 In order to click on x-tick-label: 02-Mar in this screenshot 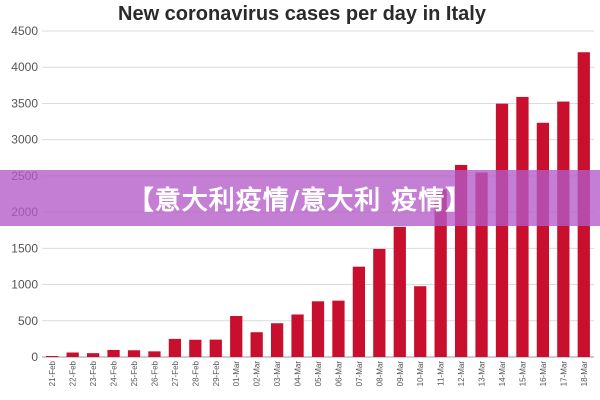, I will do `click(257, 374)`.